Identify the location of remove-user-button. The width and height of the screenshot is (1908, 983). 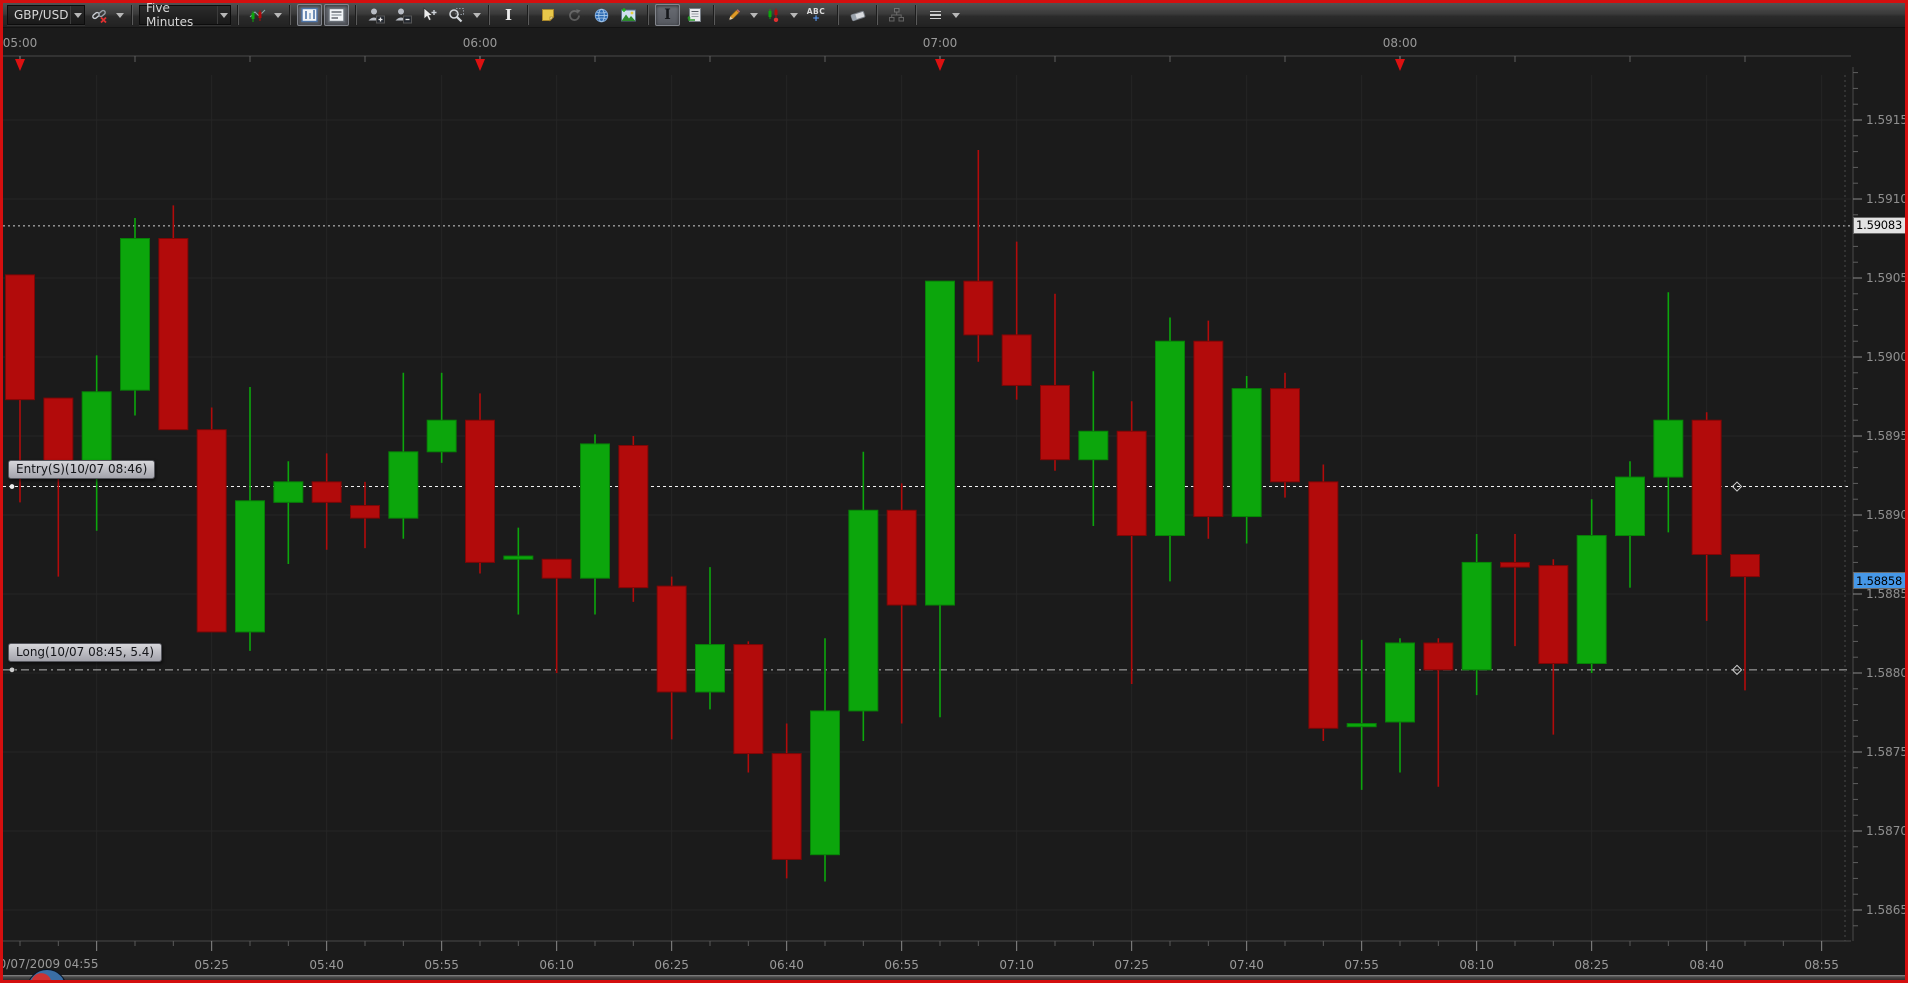
(402, 15).